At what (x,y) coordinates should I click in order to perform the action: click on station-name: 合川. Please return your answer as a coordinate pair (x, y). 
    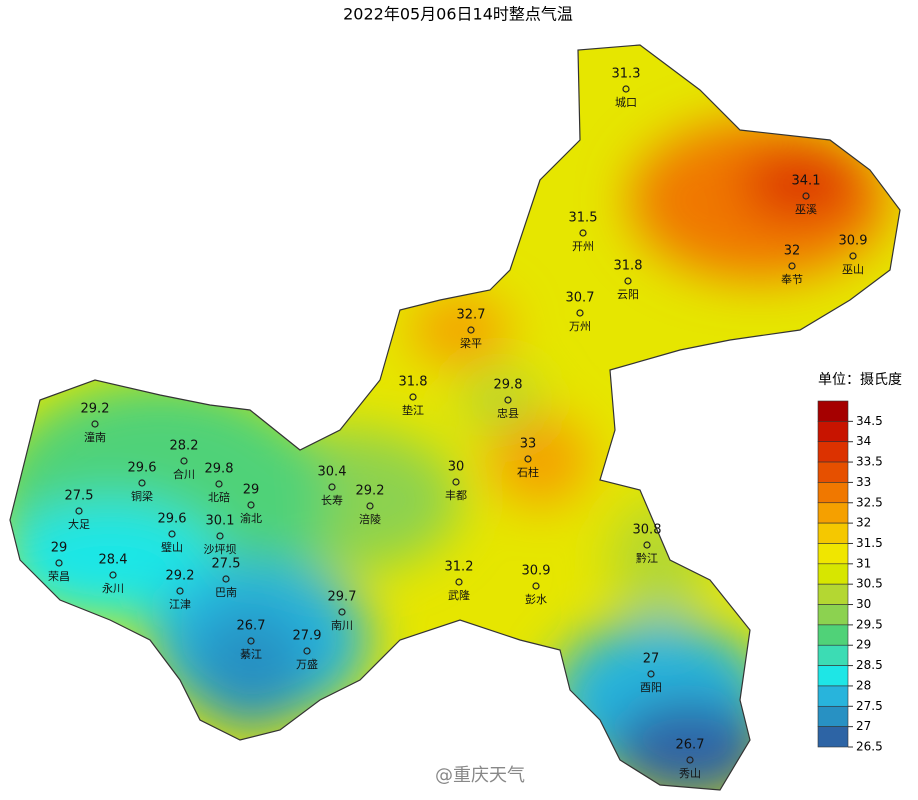
    Looking at the image, I should click on (184, 474).